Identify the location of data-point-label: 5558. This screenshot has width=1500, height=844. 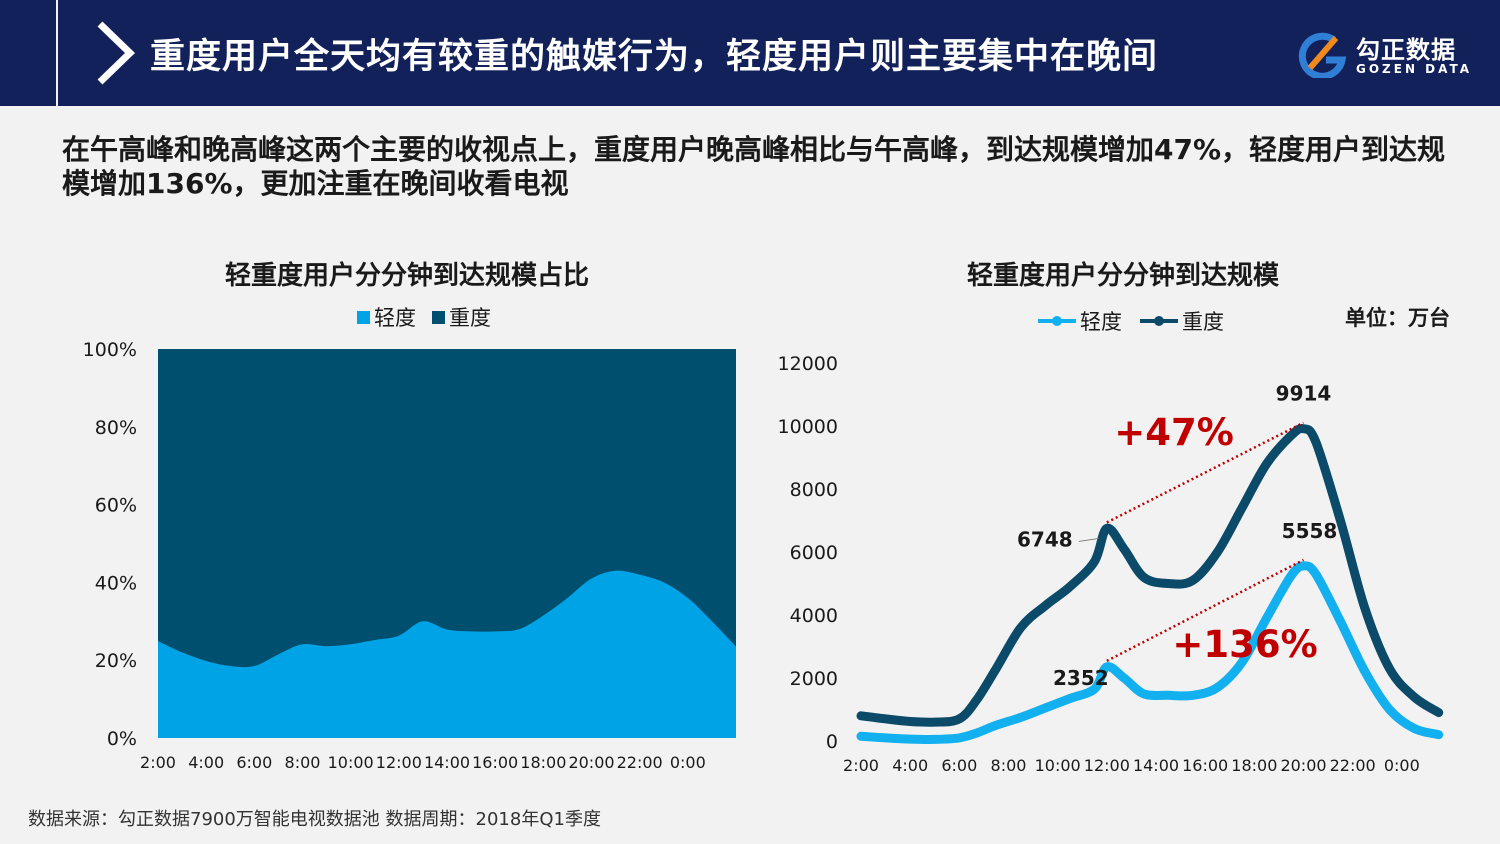
(1310, 531).